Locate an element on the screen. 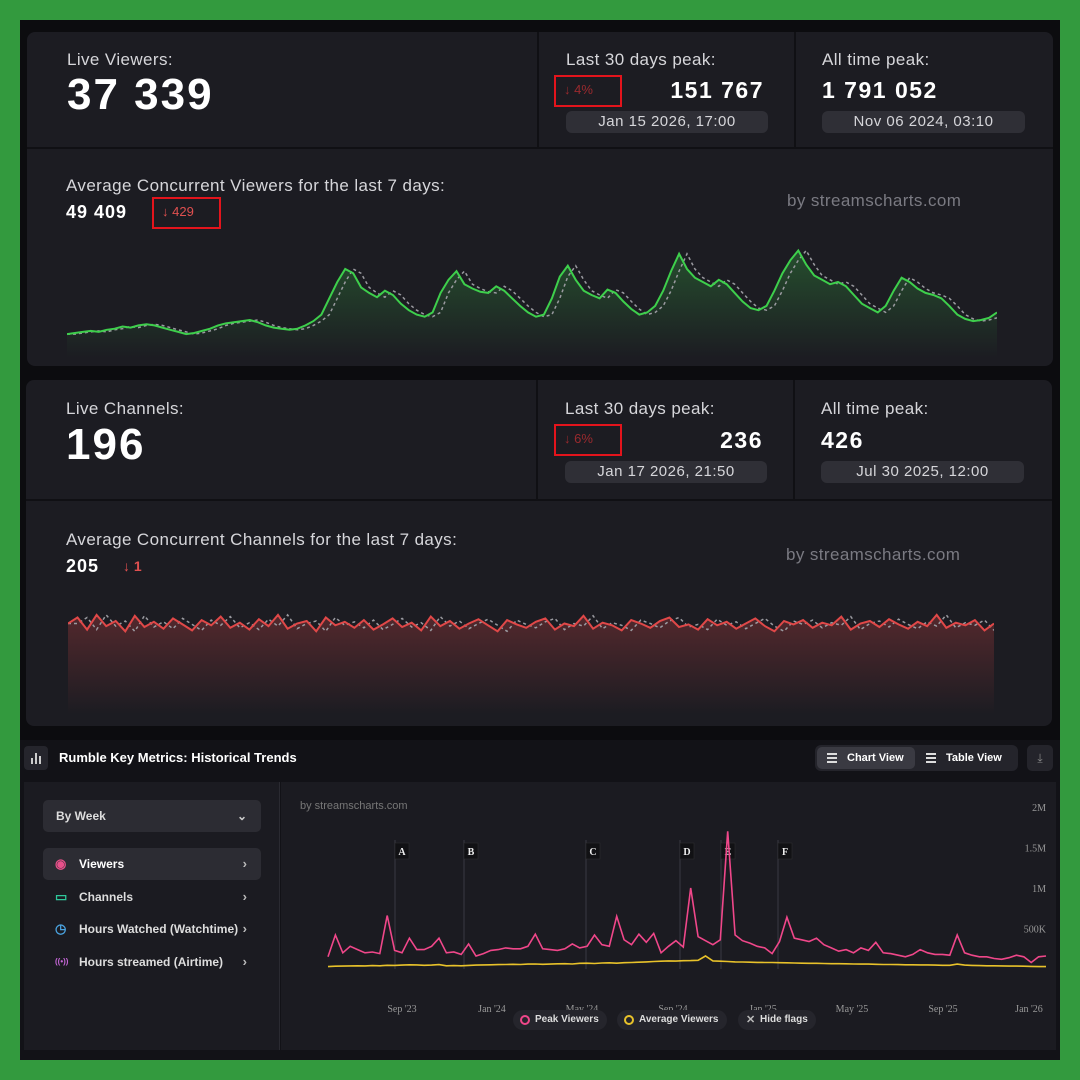 Image resolution: width=1080 pixels, height=1080 pixels. peak-viewers-marker-icon is located at coordinates (525, 1020).